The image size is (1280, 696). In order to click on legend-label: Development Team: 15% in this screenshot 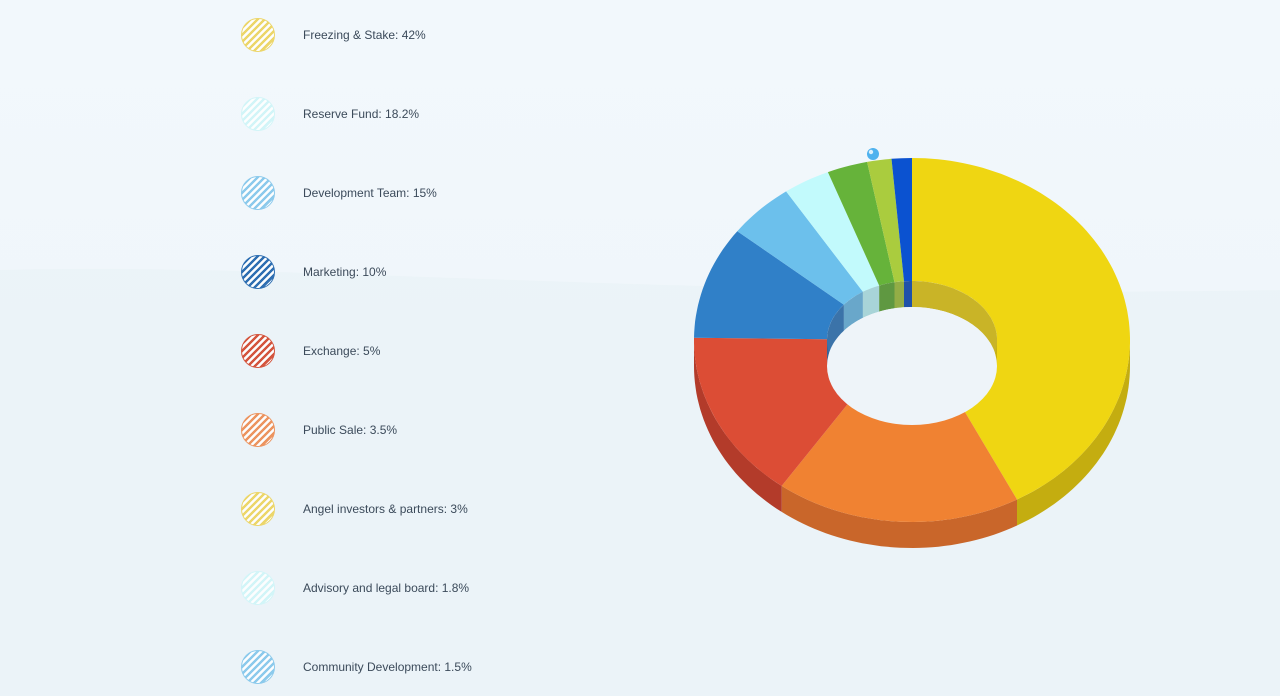, I will do `click(370, 193)`.